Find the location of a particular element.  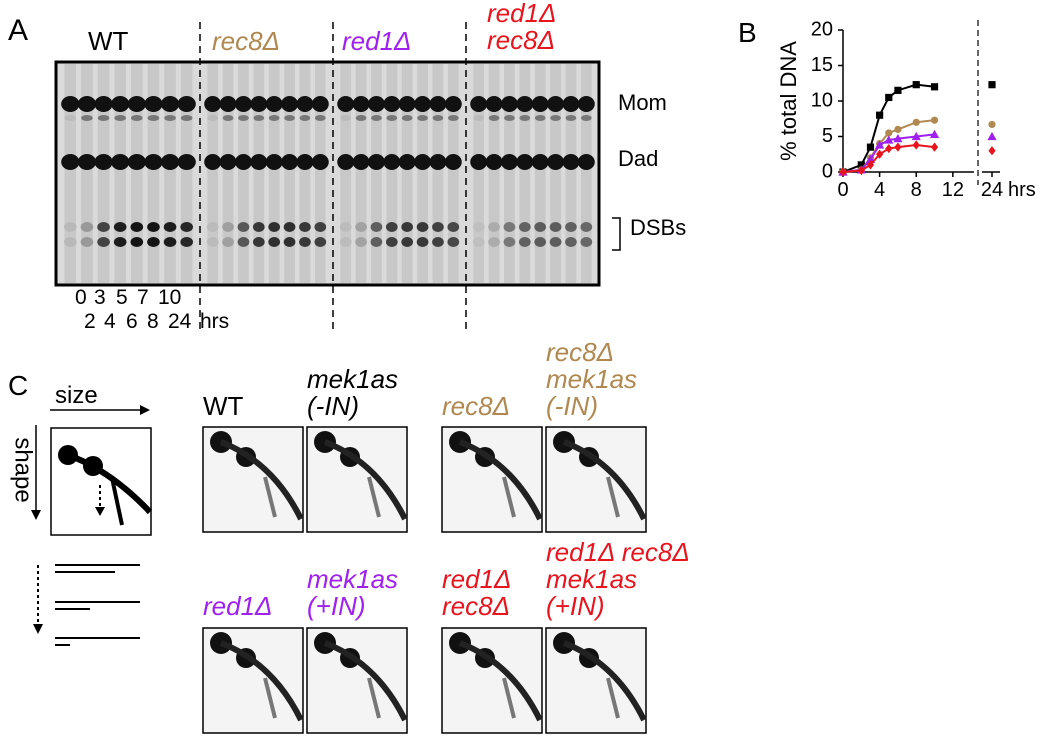

band-label: DSBs is located at coordinates (658, 227).